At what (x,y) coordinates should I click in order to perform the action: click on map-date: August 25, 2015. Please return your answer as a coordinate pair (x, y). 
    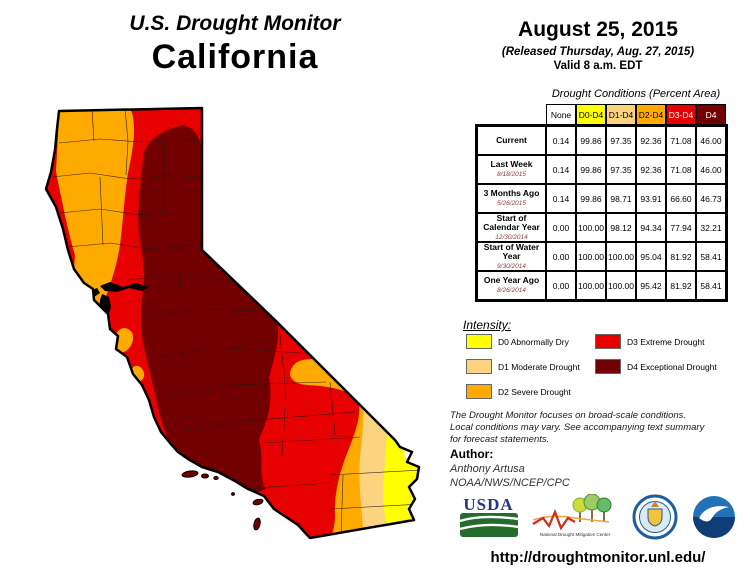
    Looking at the image, I should click on (598, 29).